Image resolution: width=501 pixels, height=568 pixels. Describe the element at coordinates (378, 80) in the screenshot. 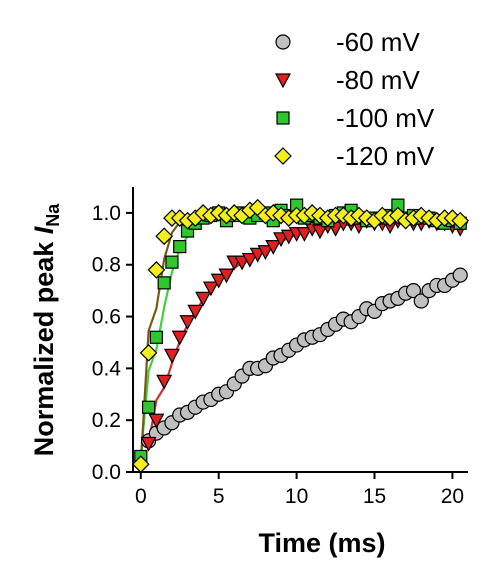

I see `legend-label-1: -80 mV` at that location.